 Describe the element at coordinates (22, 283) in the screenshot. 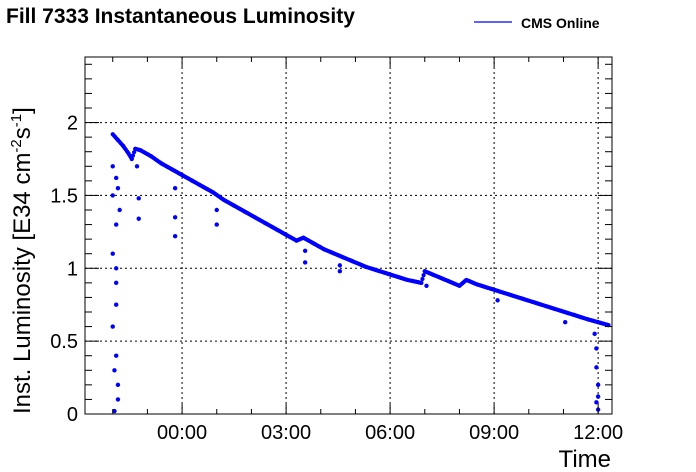

I see `y-axis-title-main: Inst. Luminosity [E34 cm` at that location.